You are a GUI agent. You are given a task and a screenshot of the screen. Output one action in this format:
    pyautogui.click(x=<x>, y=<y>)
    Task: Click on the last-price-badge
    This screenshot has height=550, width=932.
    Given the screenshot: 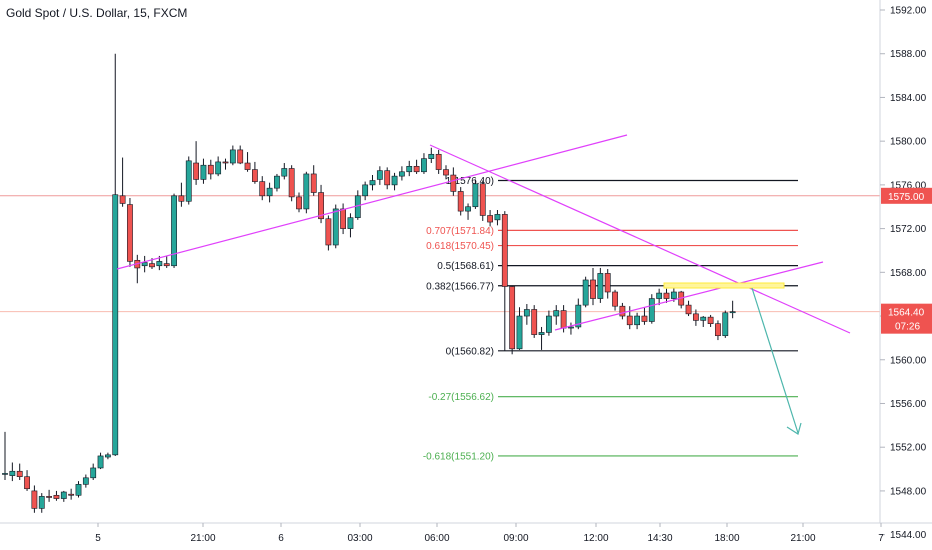 What is the action you would take?
    pyautogui.click(x=906, y=318)
    